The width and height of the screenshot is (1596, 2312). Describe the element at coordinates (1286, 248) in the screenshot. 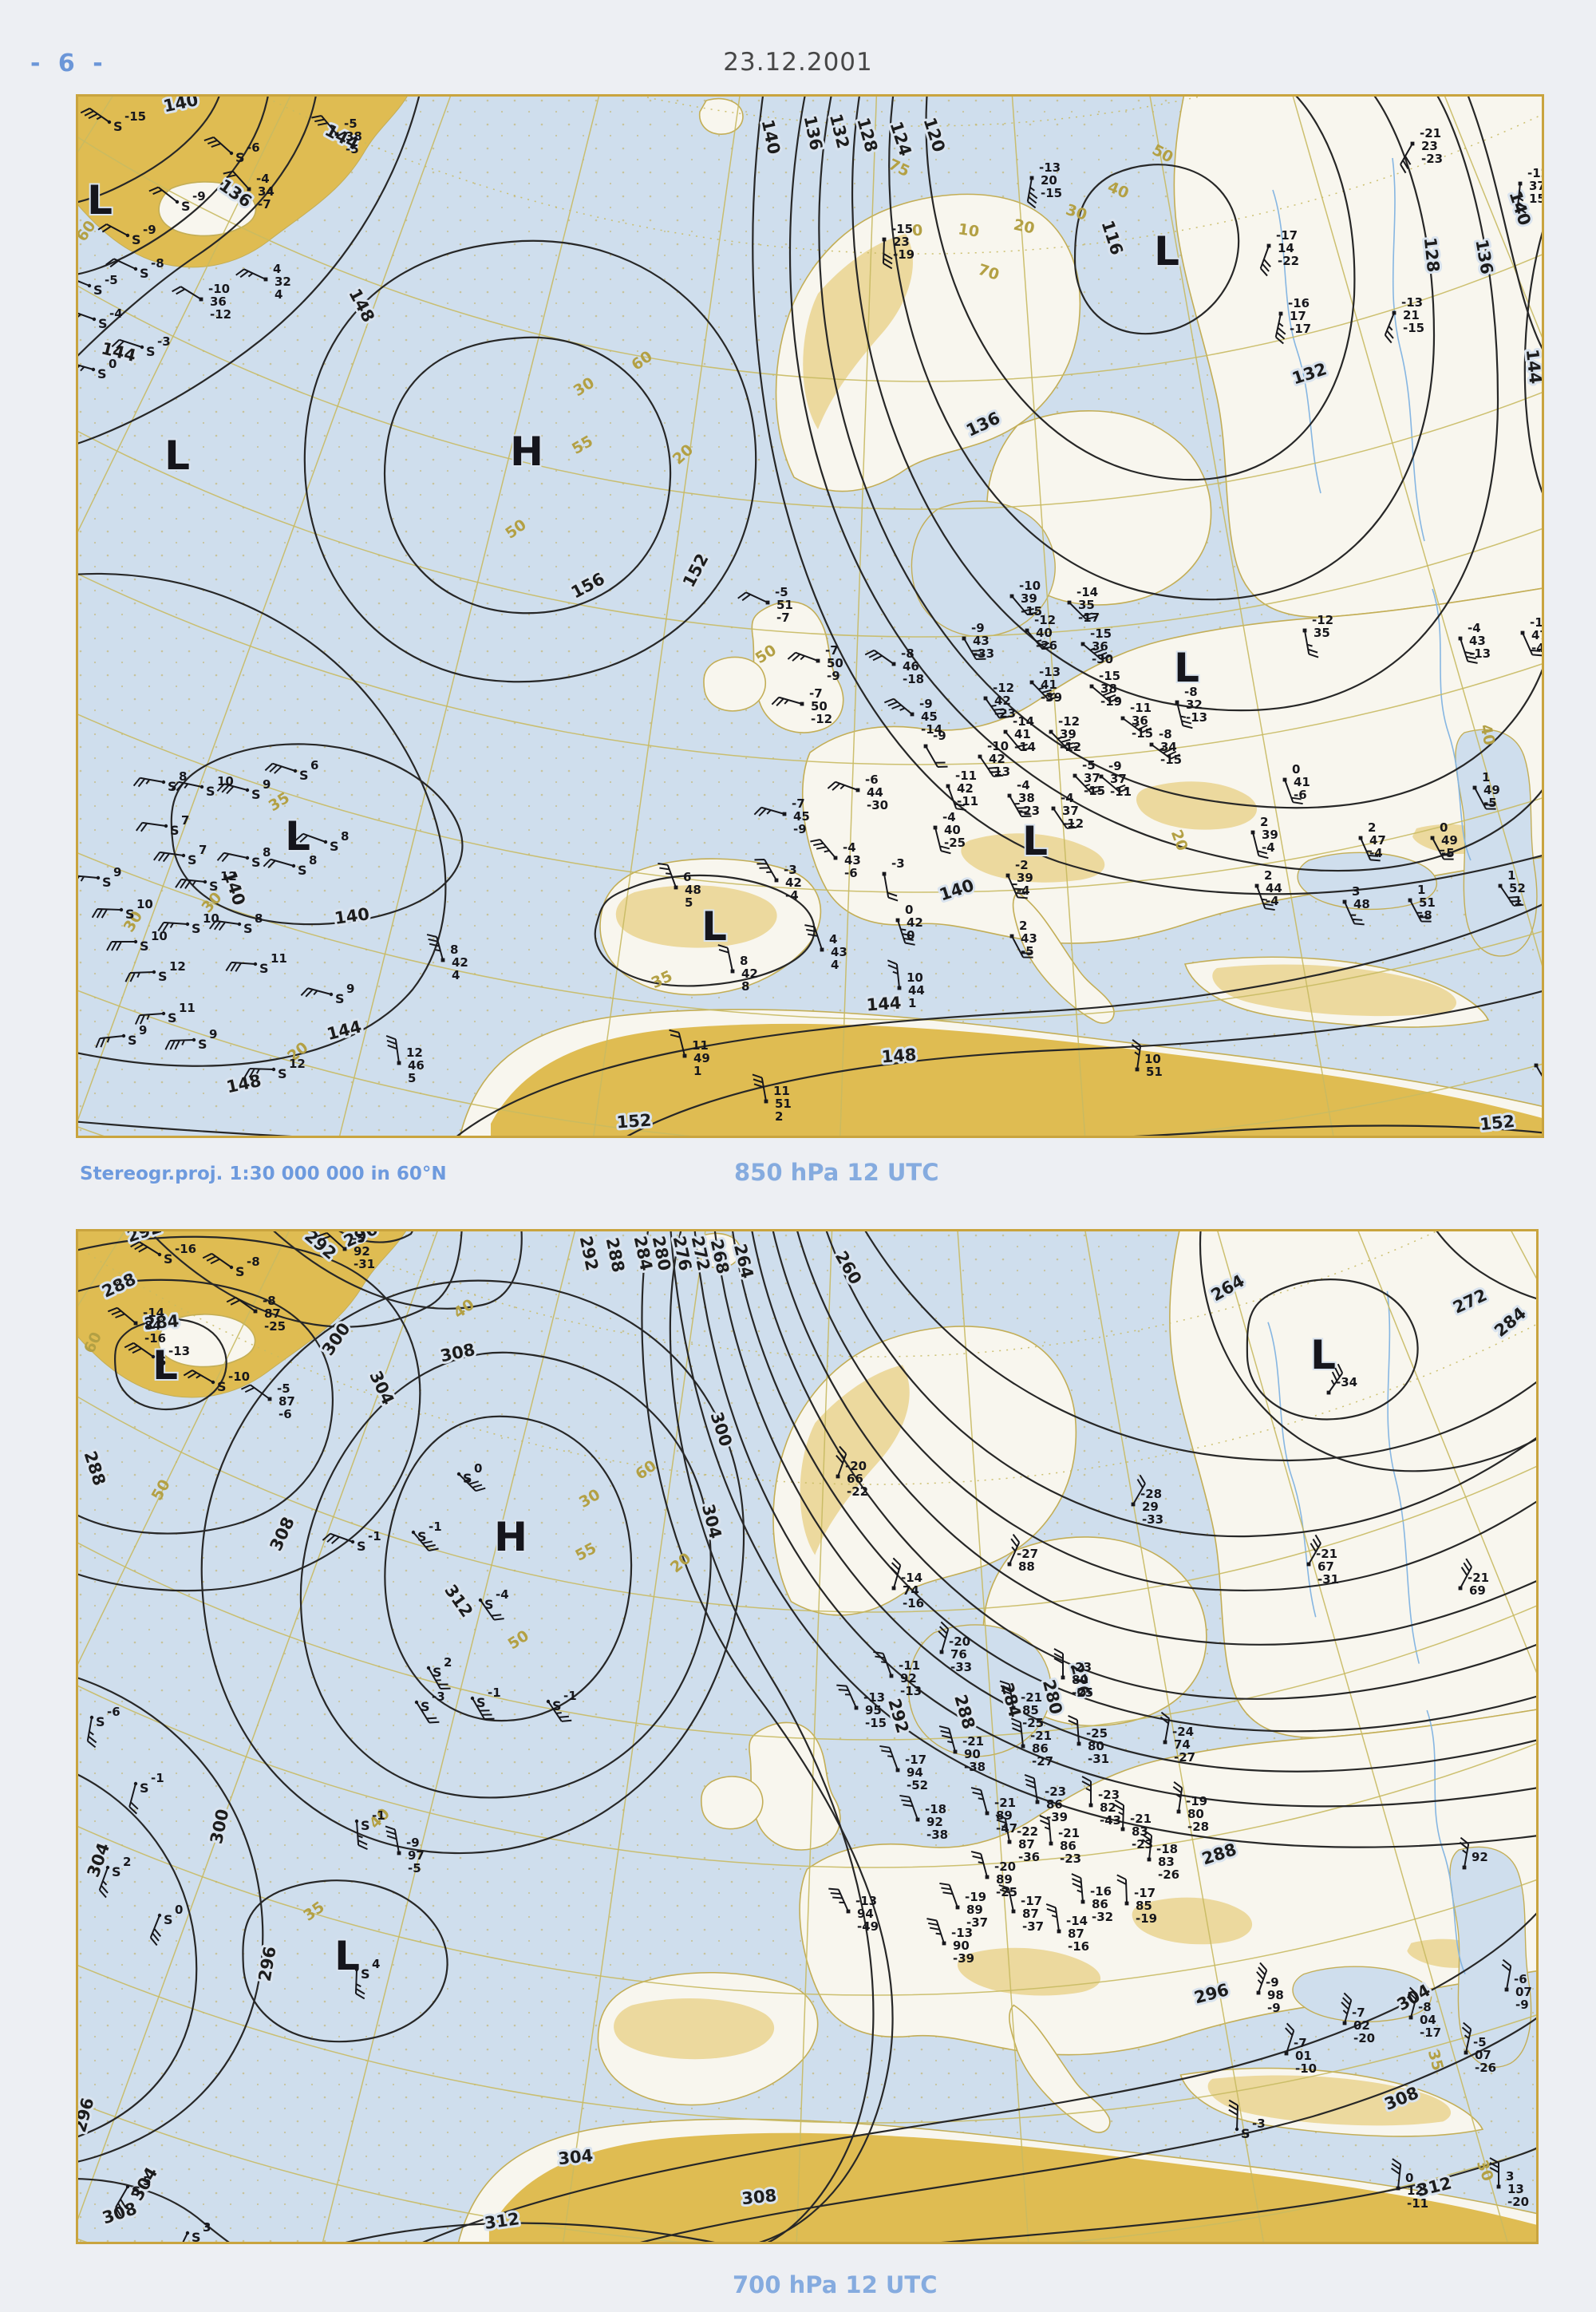

I see `station-value: 14` at that location.